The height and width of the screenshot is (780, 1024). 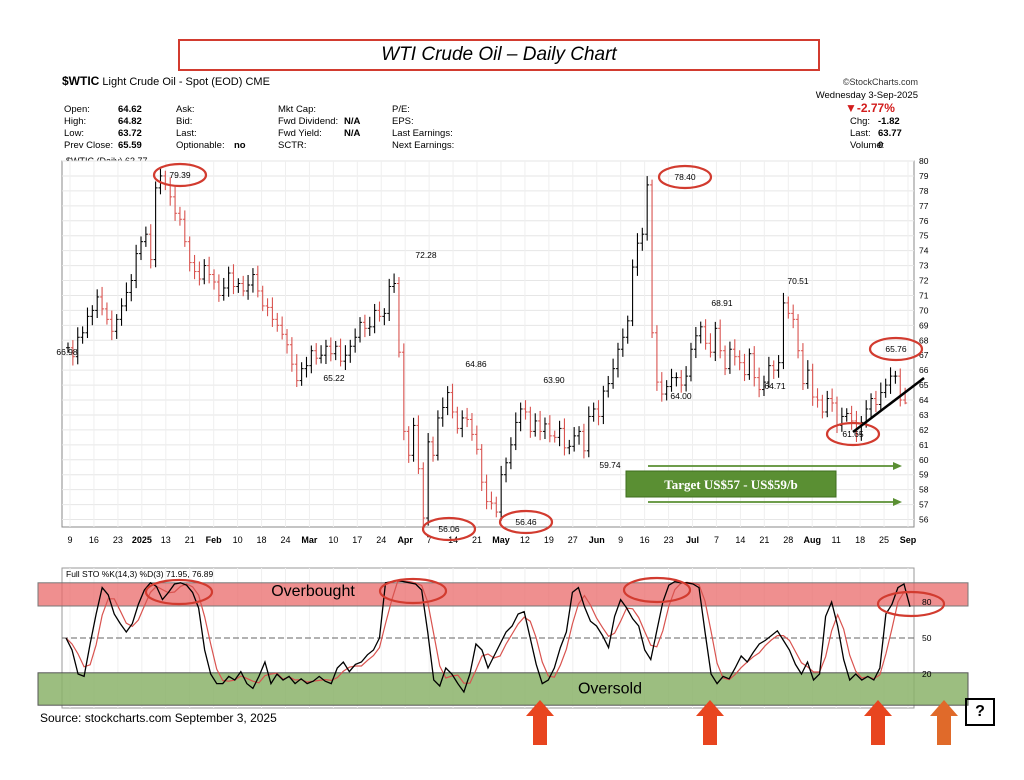 I want to click on price-y-tick-label: 66, so click(x=924, y=370).